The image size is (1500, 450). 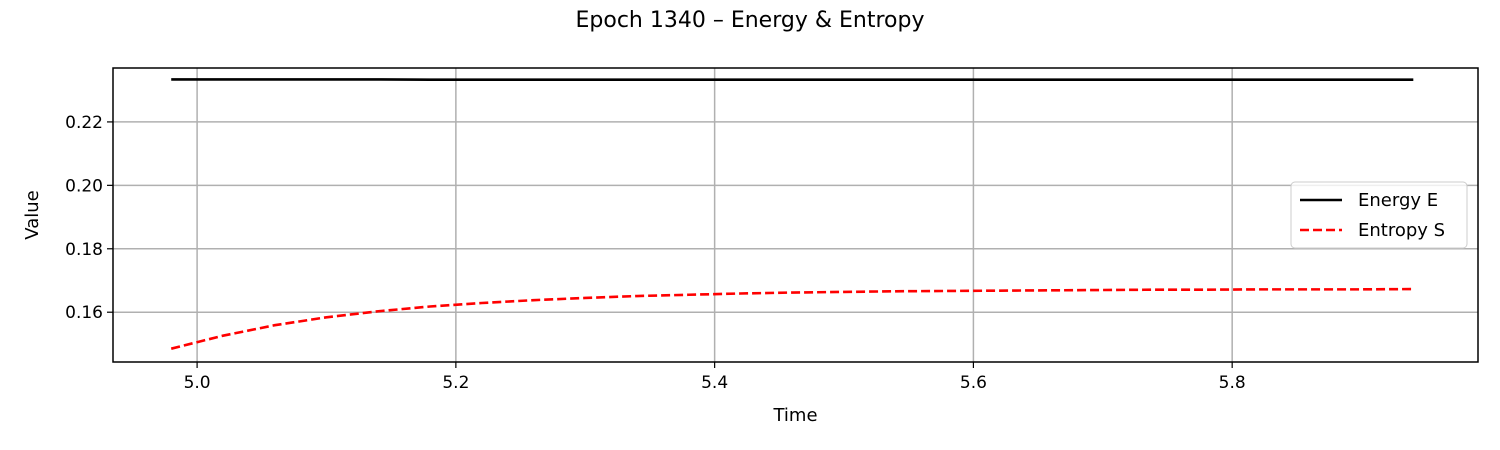 I want to click on x-axis-label: Time, so click(x=794, y=415).